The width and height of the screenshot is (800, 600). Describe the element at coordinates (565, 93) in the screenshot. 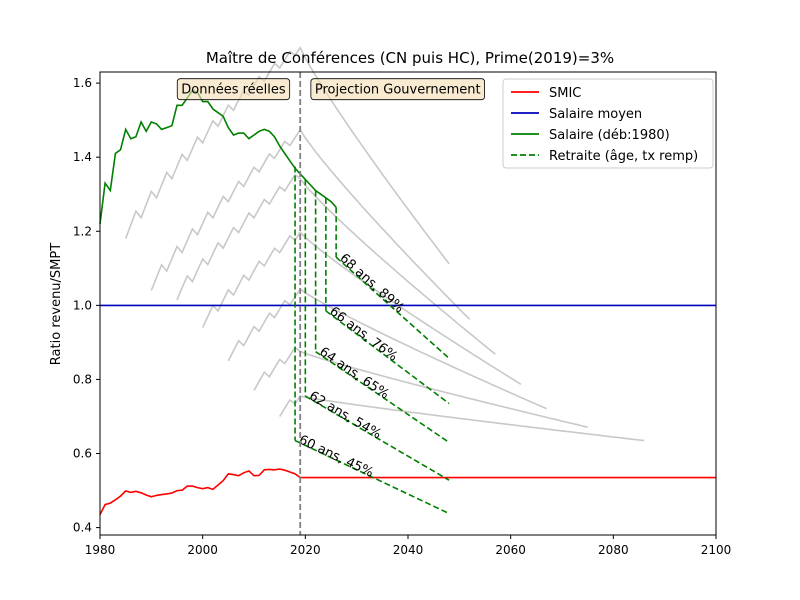

I see `legend-label: SMIC` at that location.